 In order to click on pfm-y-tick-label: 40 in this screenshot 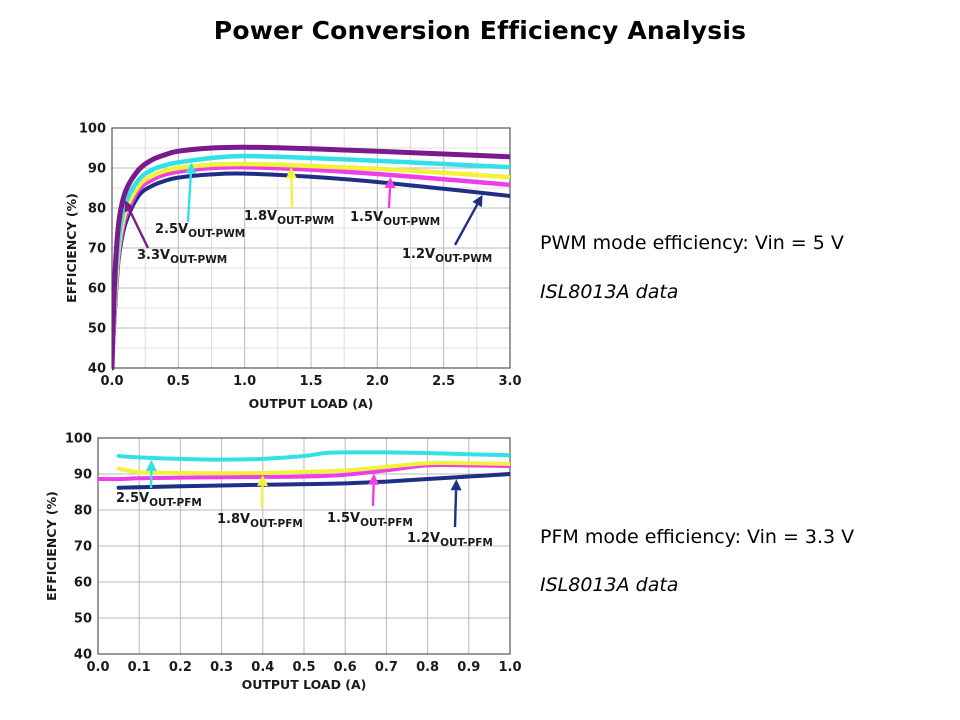, I will do `click(83, 655)`.